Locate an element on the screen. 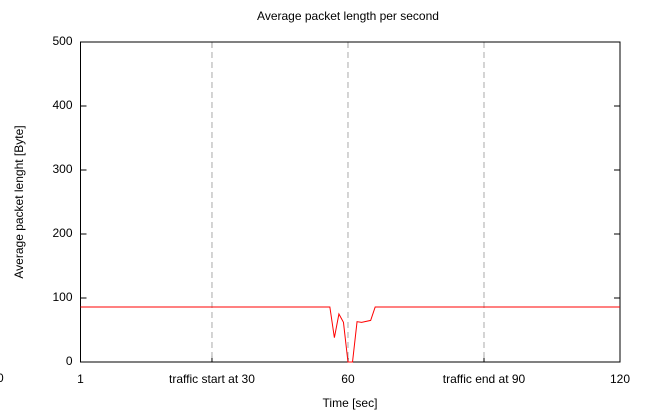 The height and width of the screenshot is (419, 650). chart-title: Average packet length per second is located at coordinates (348, 16).